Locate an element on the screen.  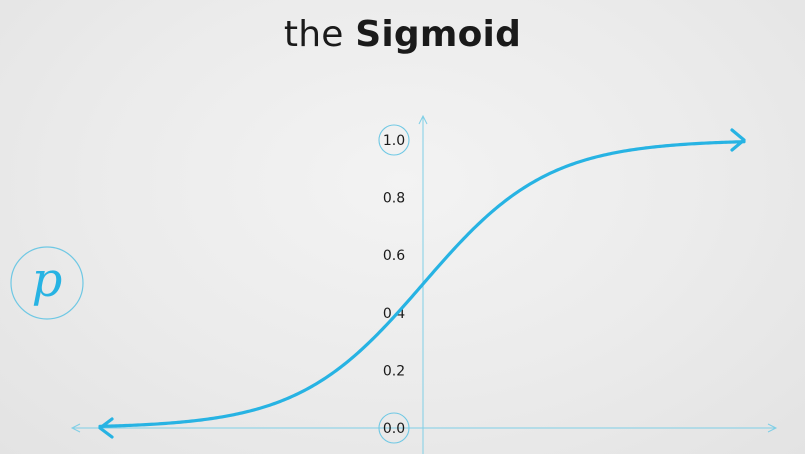
y-tick-labels: 0.00.20.40.60.81.0 is located at coordinates (394, 284).